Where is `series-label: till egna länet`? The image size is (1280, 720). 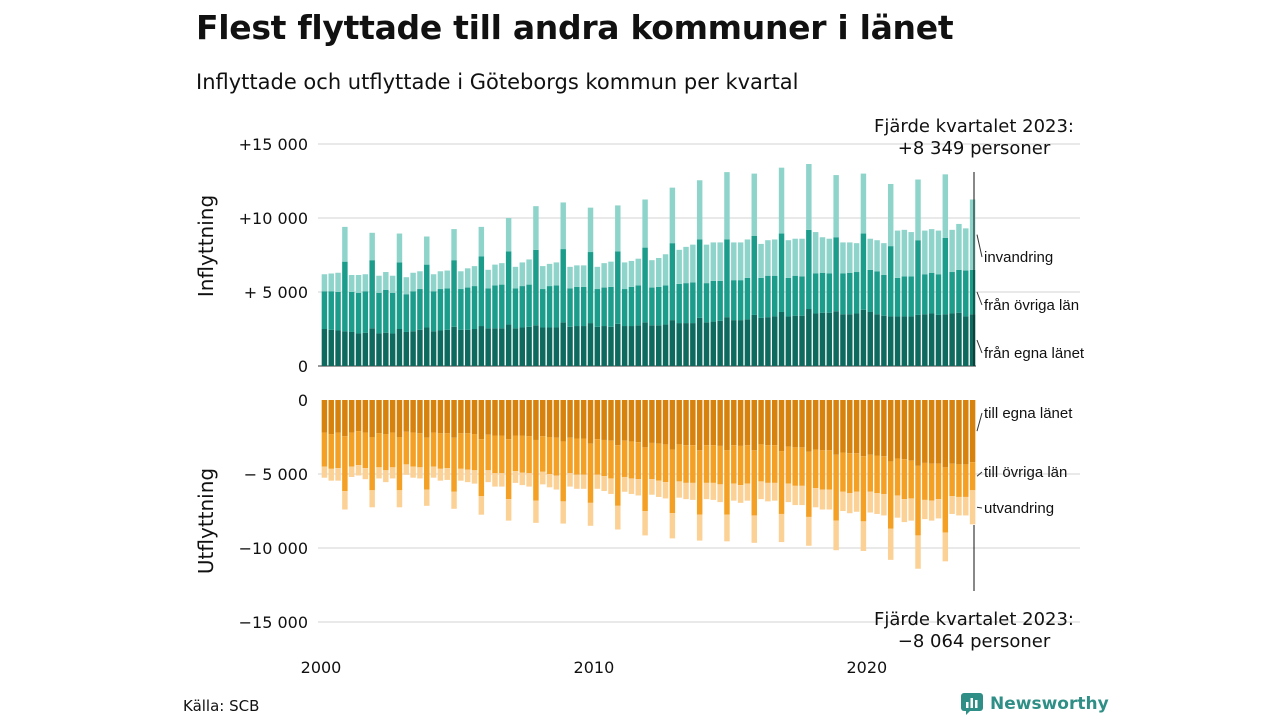 series-label: till egna länet is located at coordinates (1028, 413).